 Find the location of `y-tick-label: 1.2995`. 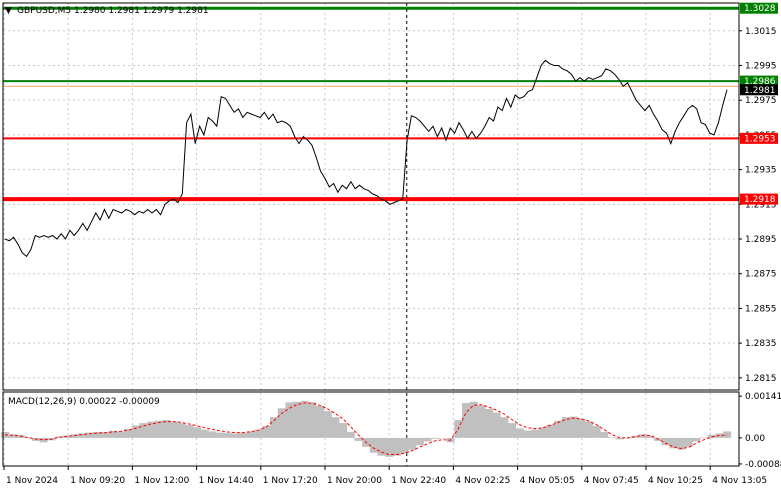

y-tick-label: 1.2995 is located at coordinates (761, 66).